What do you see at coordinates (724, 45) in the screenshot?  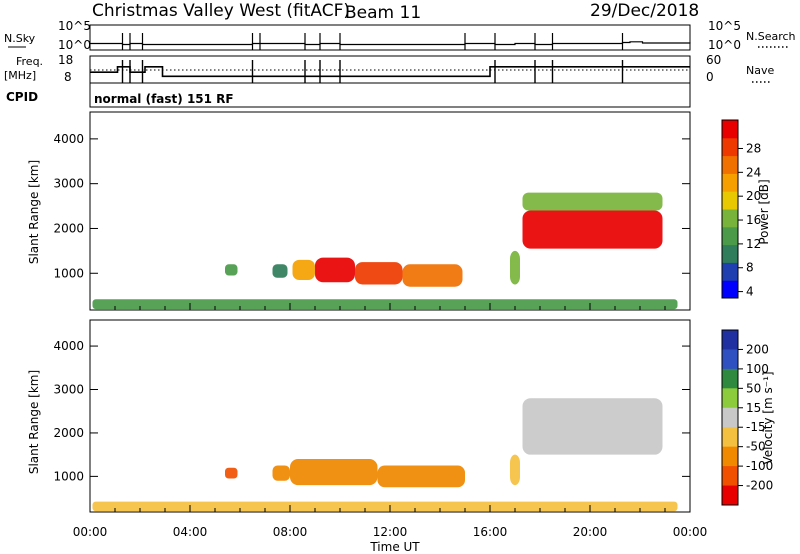 I see `sky-tick-bottom-right: 10^0` at bounding box center [724, 45].